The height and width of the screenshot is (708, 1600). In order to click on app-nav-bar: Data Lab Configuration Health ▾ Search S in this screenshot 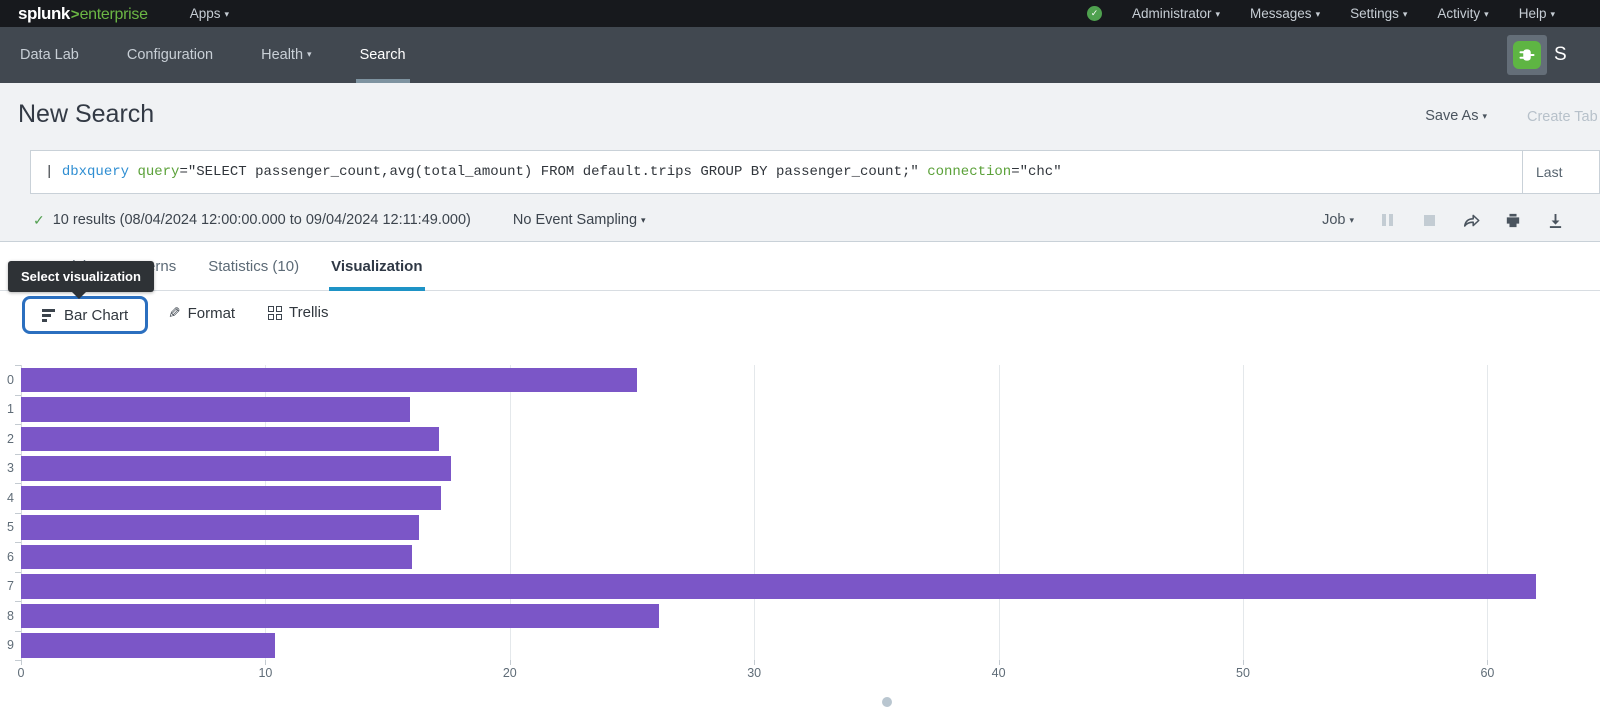, I will do `click(800, 55)`.